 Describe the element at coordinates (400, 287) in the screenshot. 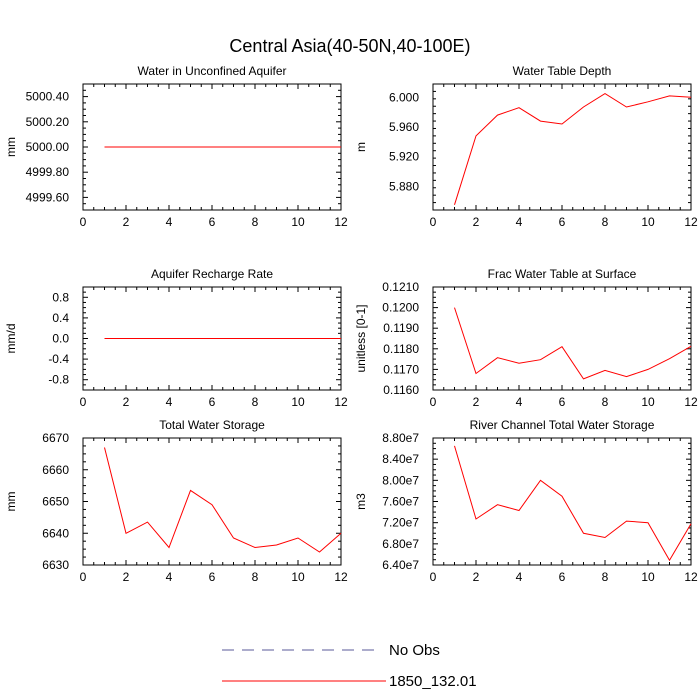

I see `y-tick-label: 0.1210` at that location.